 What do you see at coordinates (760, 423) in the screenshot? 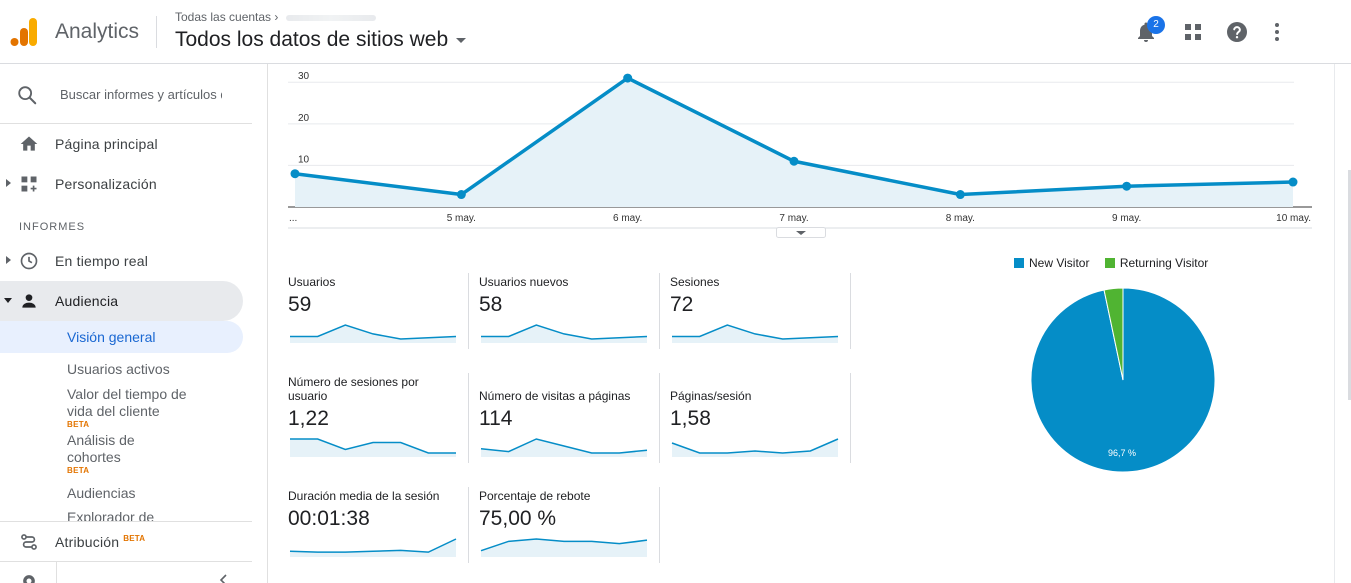
I see `metric-card: Páginas/sesión 1,58` at bounding box center [760, 423].